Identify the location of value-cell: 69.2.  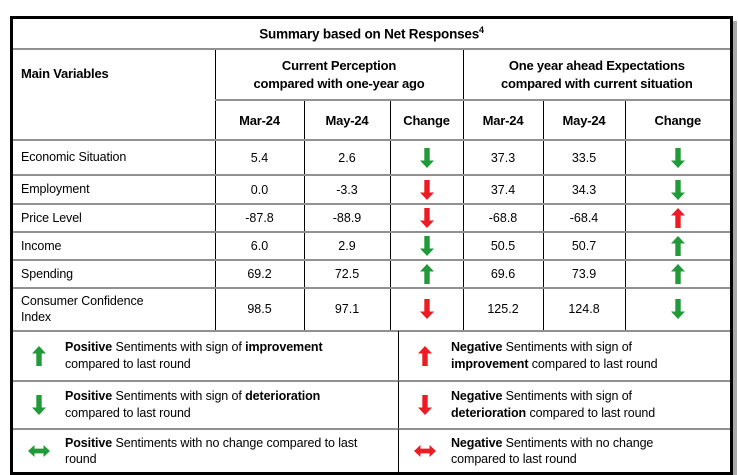
(259, 273).